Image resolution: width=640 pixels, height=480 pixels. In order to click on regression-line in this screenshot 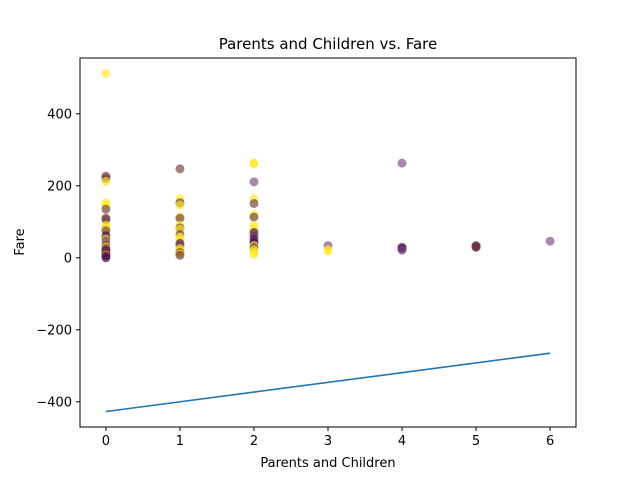, I will do `click(328, 382)`.